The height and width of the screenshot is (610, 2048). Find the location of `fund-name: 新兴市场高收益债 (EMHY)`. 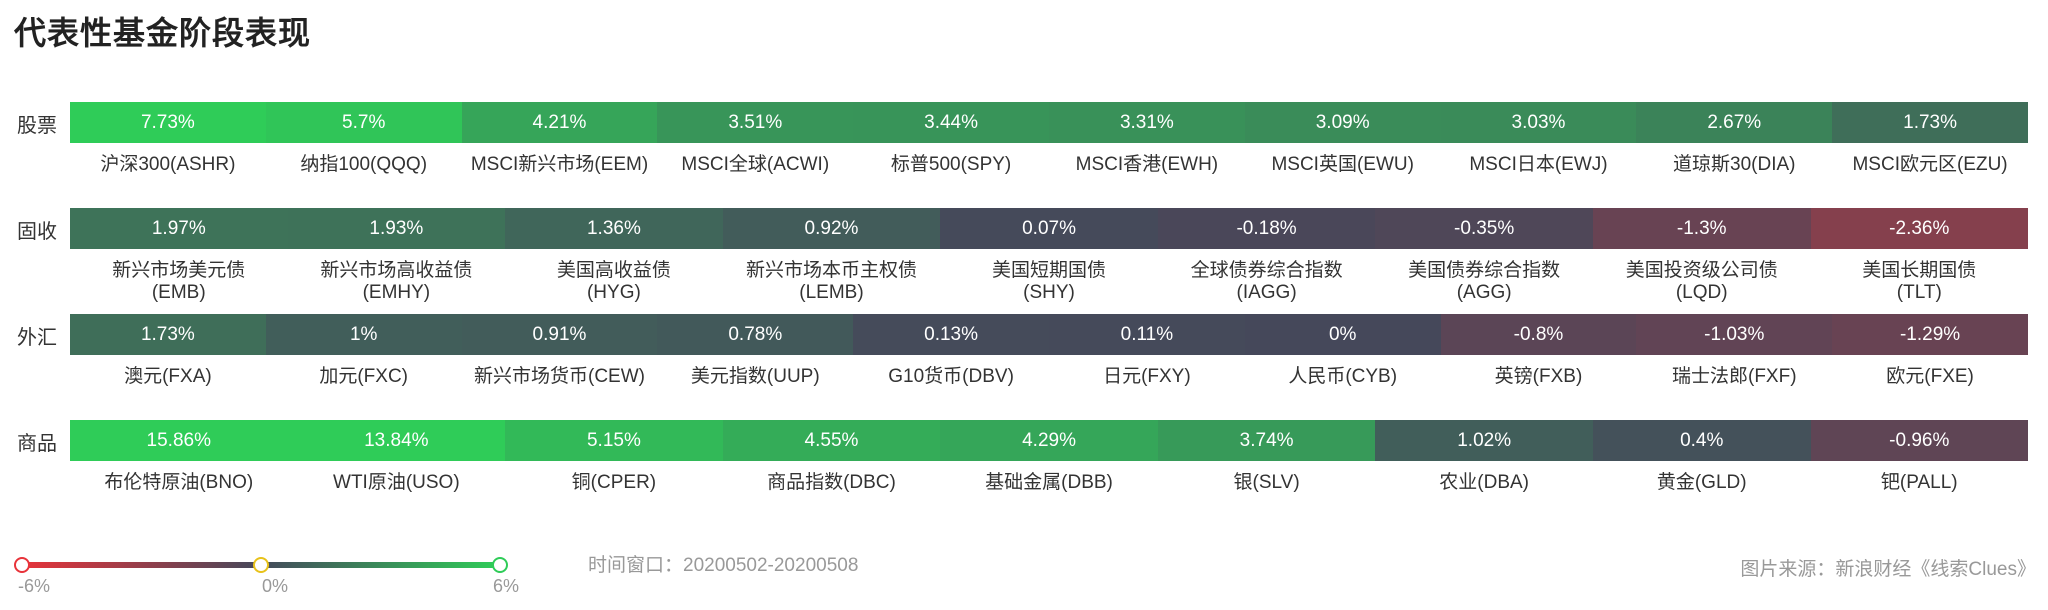

fund-name: 新兴市场高收益债 (EMHY) is located at coordinates (397, 282).